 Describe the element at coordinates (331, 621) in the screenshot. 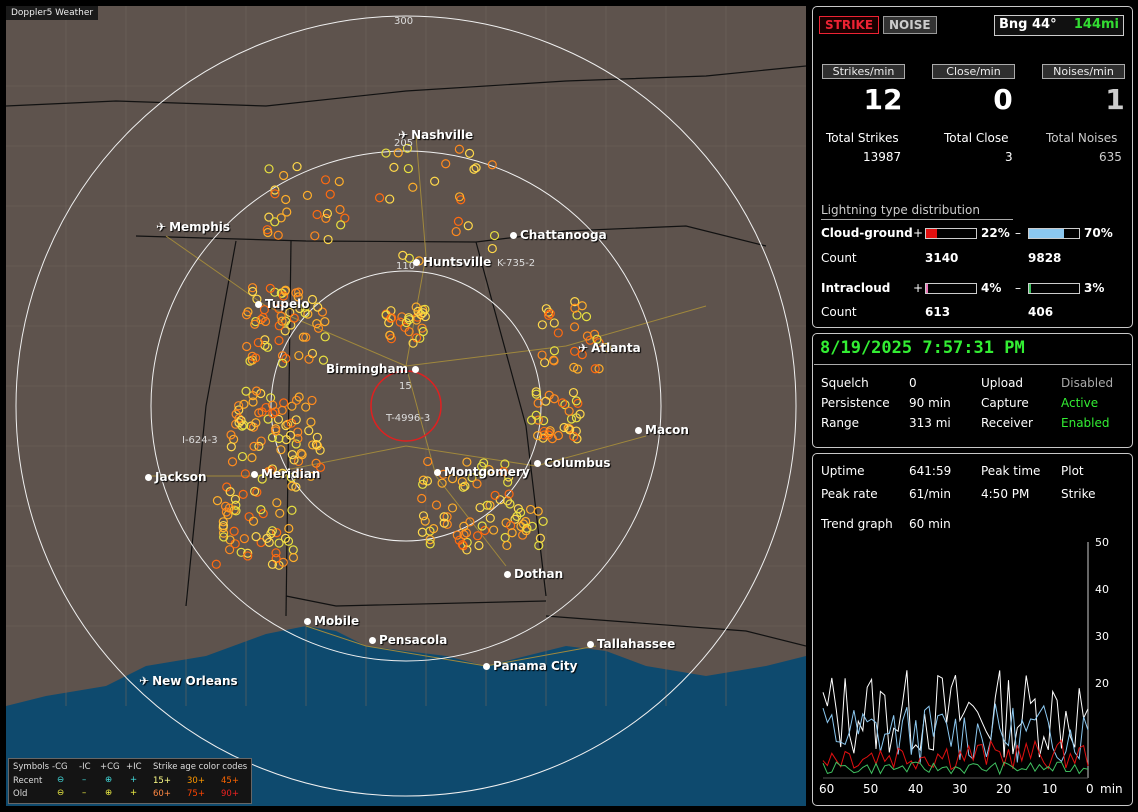

I see `city-mobile: Mobile` at that location.